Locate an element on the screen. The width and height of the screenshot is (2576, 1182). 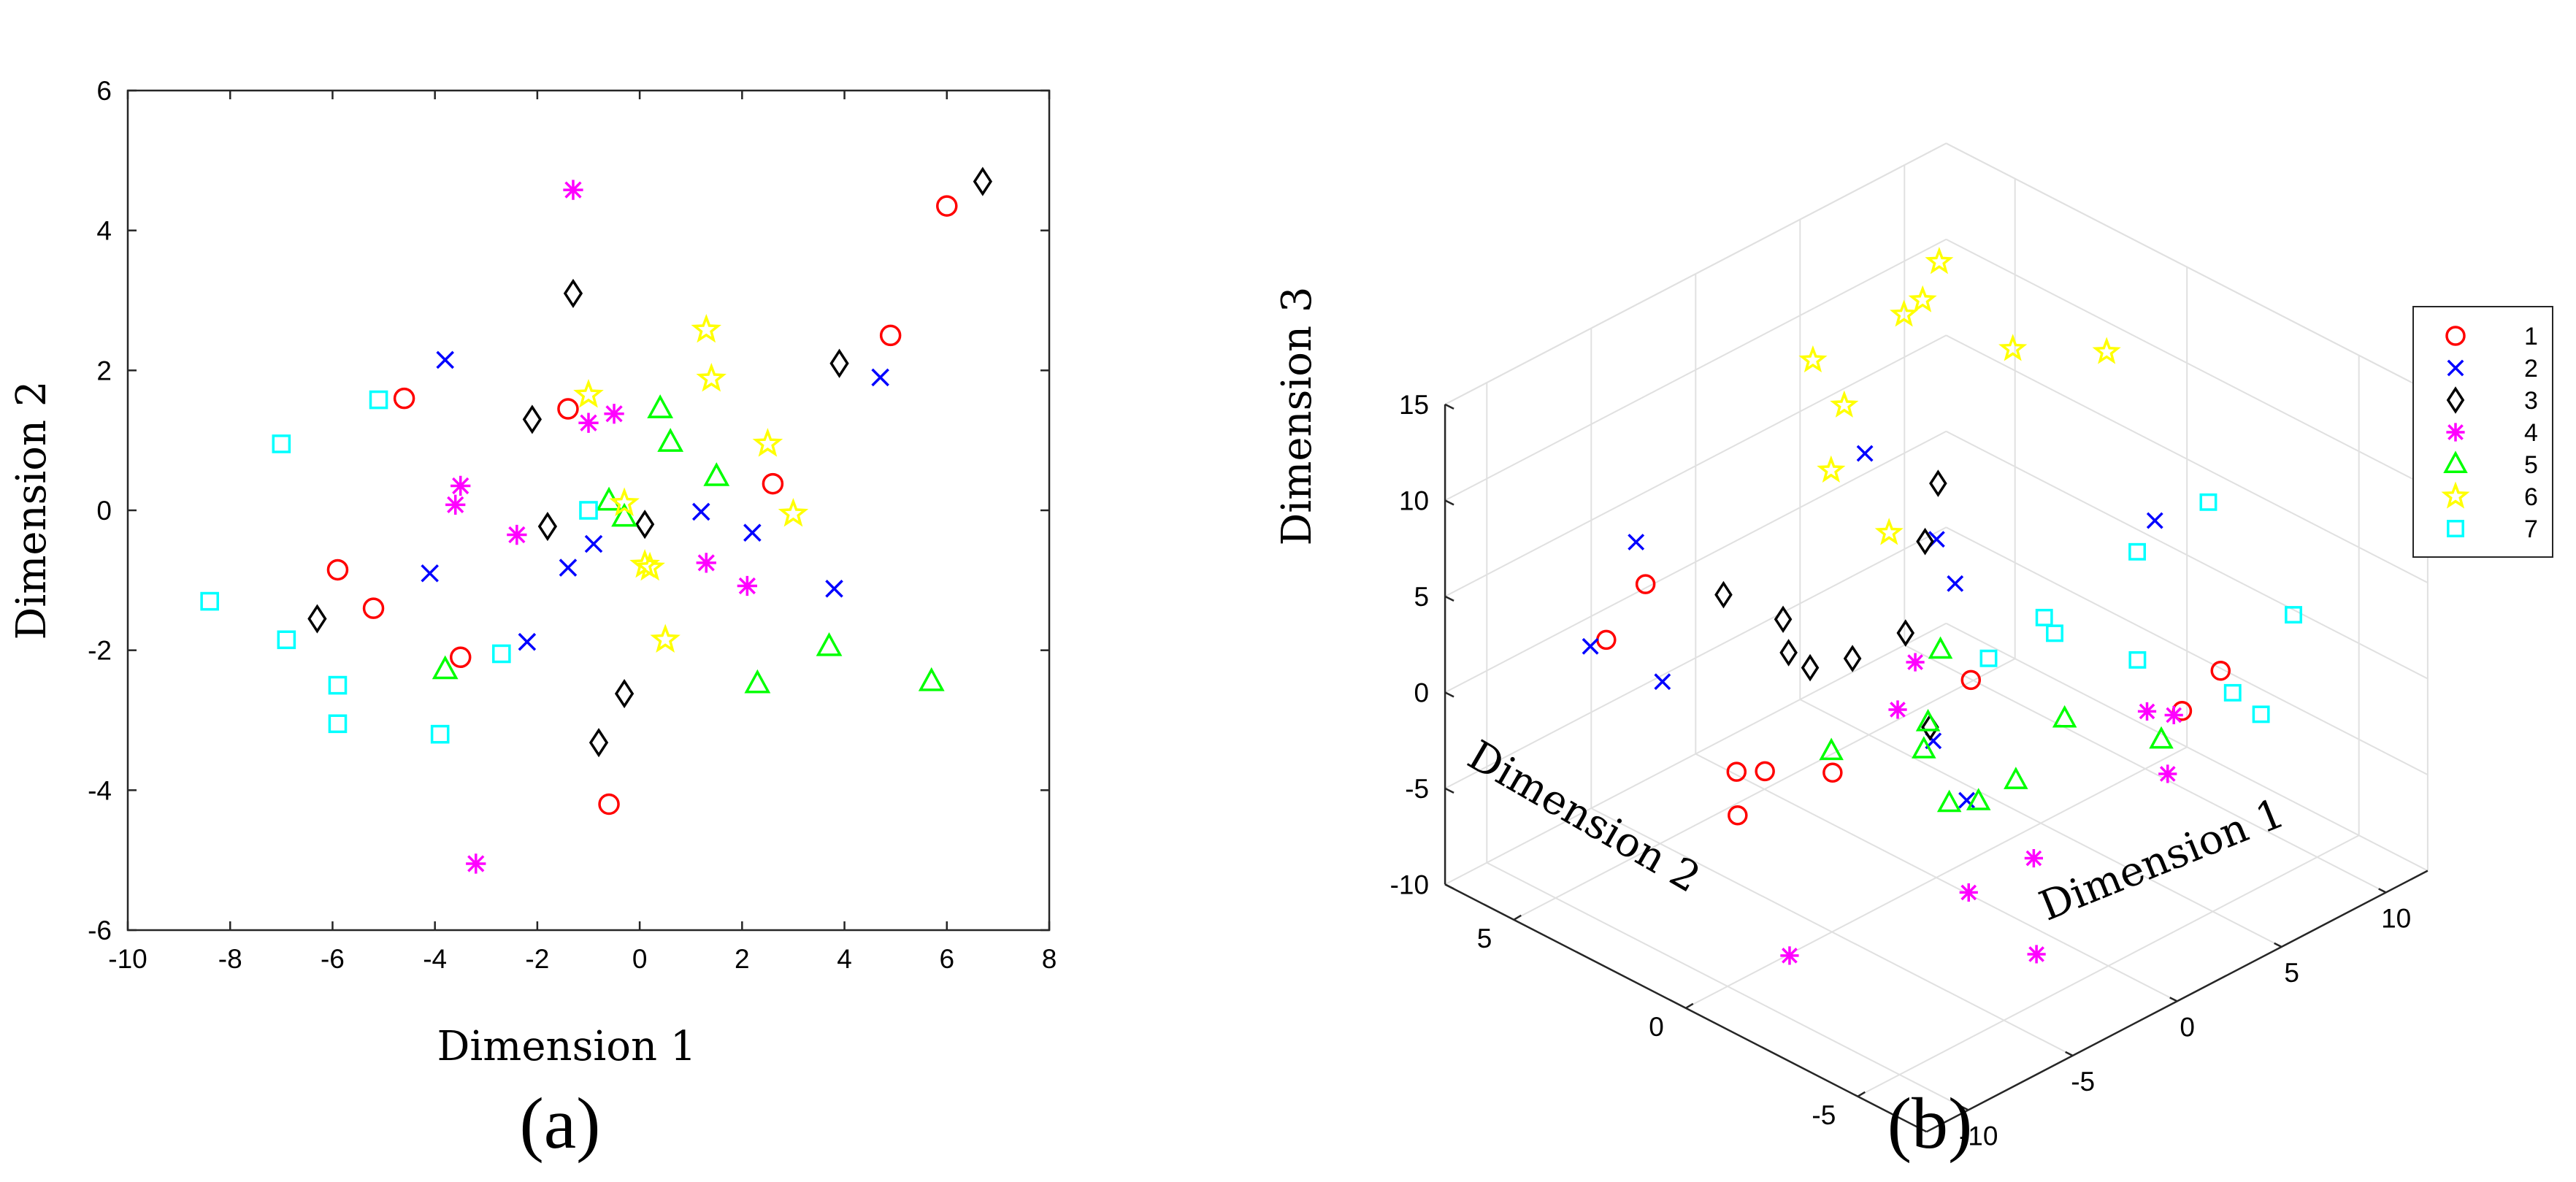
panel-b-wall-edge is located at coordinates (1695, 273).